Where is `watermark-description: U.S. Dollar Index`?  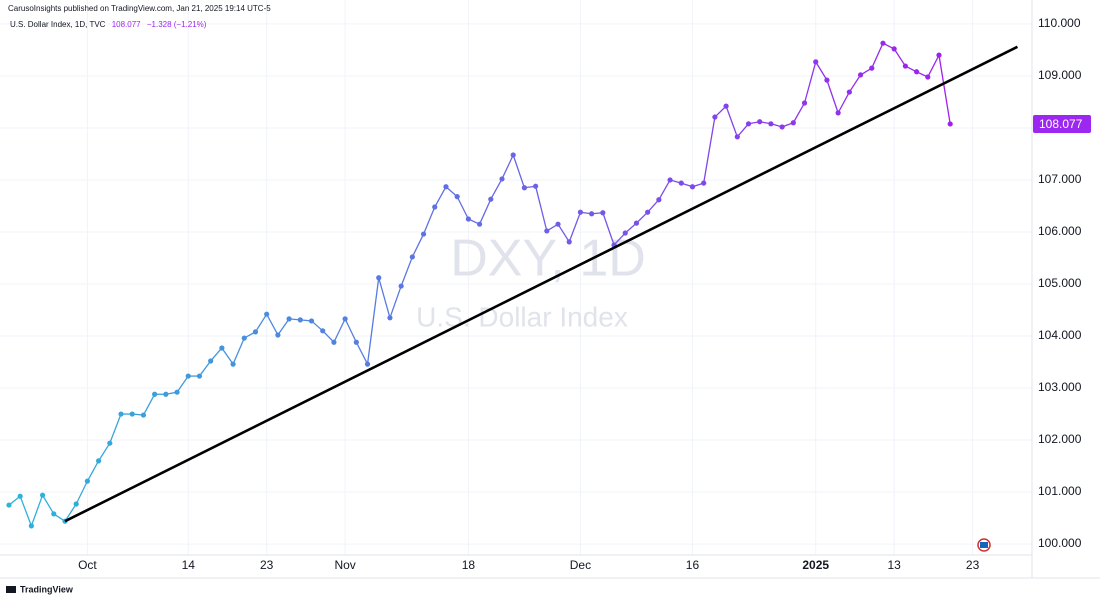
watermark-description: U.S. Dollar Index is located at coordinates (522, 316).